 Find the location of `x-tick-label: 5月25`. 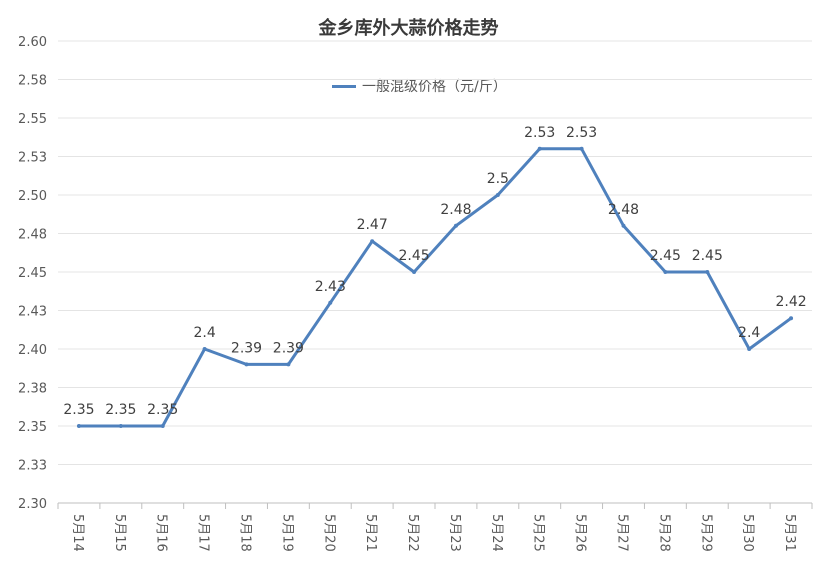

x-tick-label: 5月25 is located at coordinates (538, 533).